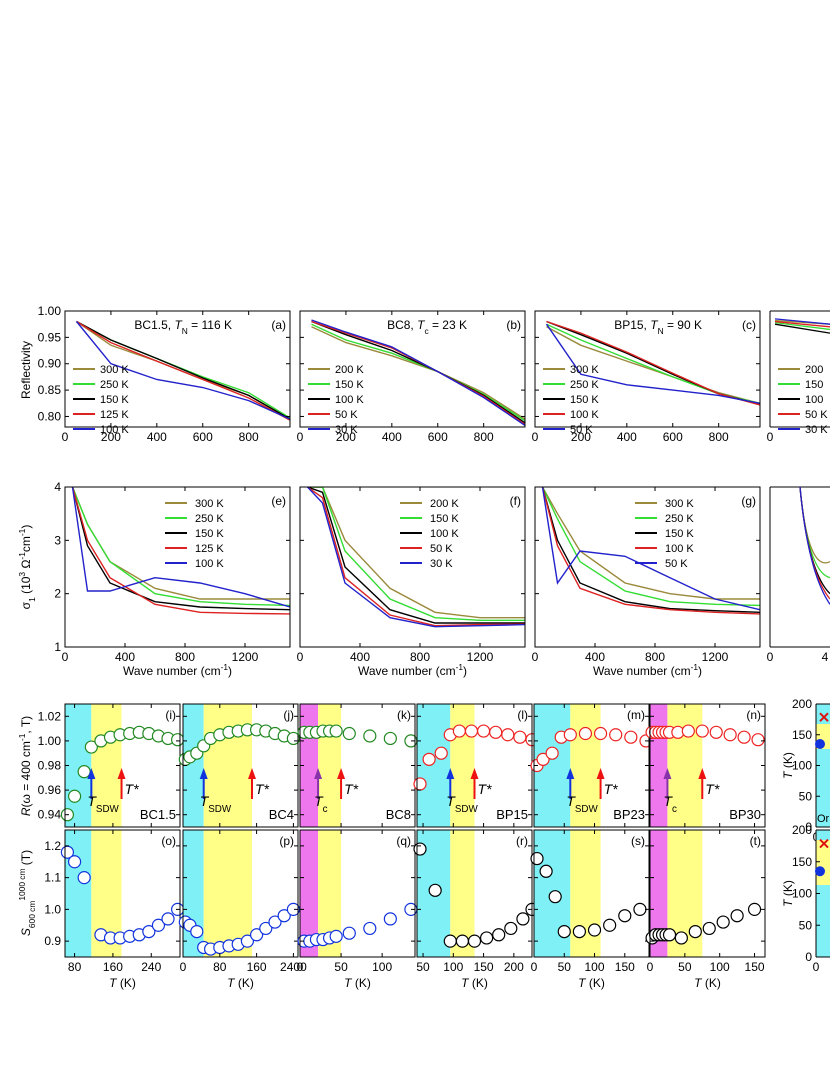 The height and width of the screenshot is (1075, 830). Describe the element at coordinates (407, 671) in the screenshot. I see `text-part: Wave number (cm` at that location.